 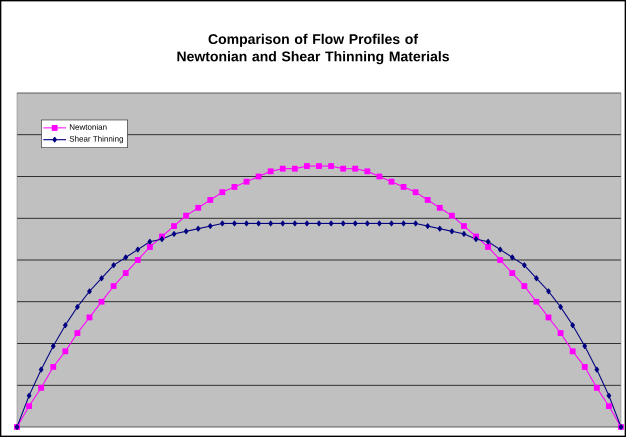 I want to click on legend-label: Shear Thinning, so click(x=96, y=140).